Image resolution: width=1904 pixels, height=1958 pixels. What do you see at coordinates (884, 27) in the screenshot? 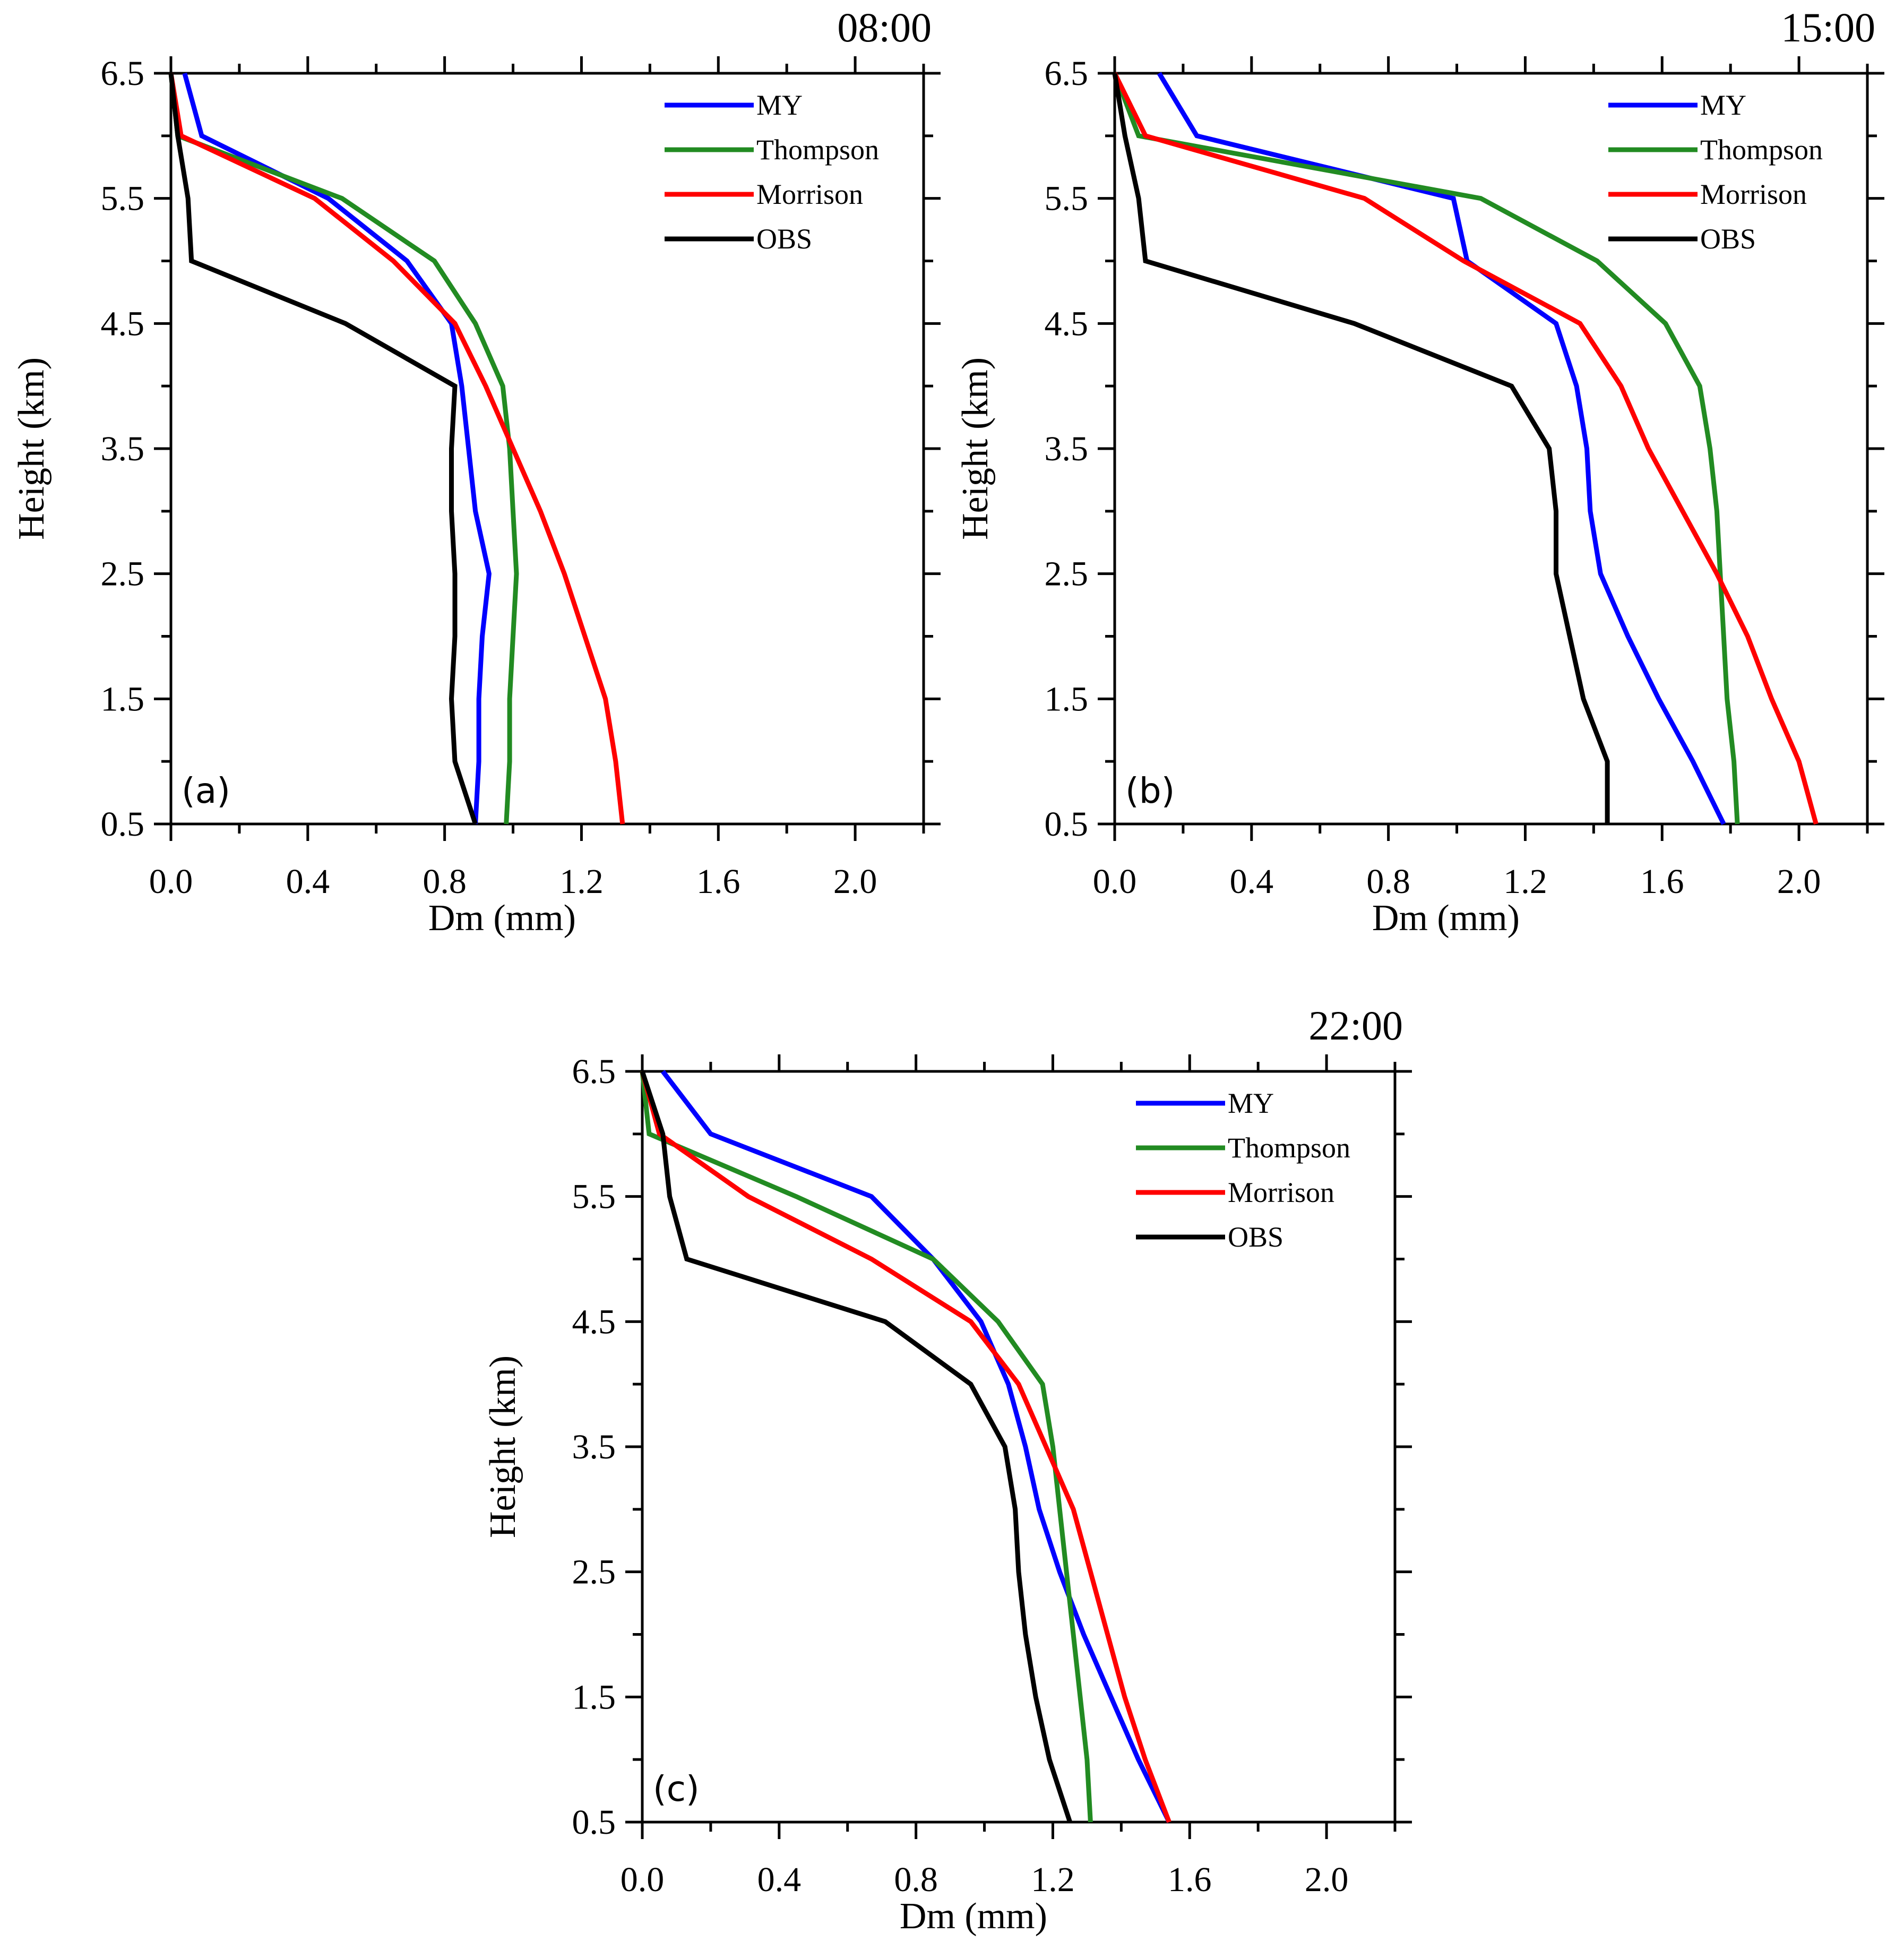
I see `time-label: 08:00` at bounding box center [884, 27].